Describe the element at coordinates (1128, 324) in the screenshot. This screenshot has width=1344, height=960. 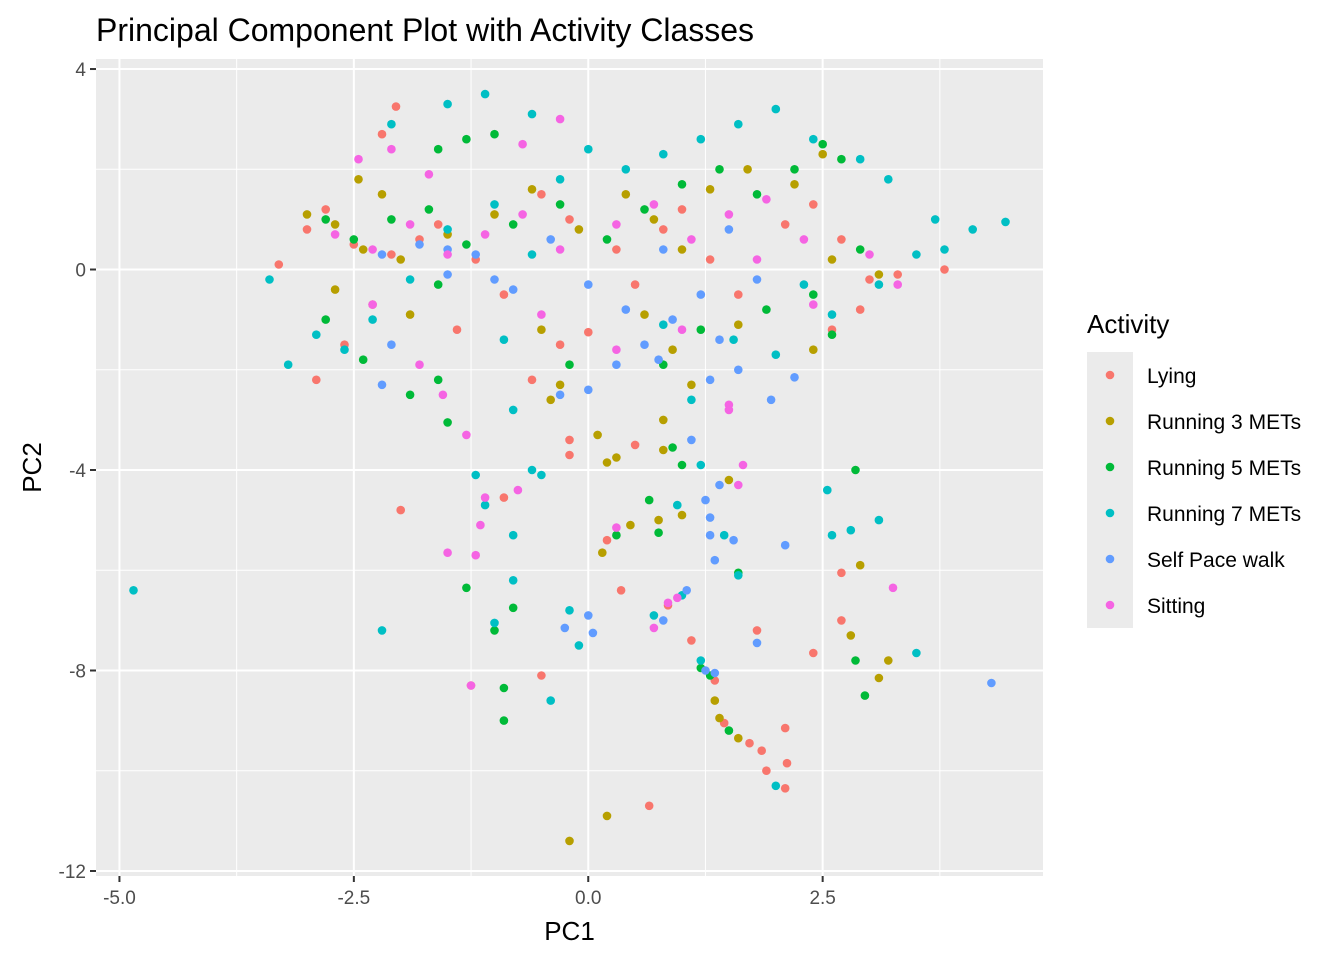
I see `legend-title: Activity` at that location.